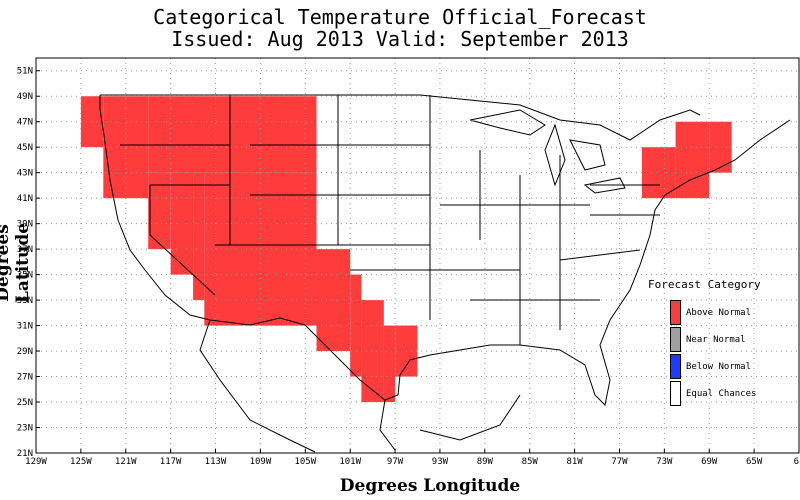 The height and width of the screenshot is (500, 800). I want to click on y-tick-label: 25N, so click(25, 403).